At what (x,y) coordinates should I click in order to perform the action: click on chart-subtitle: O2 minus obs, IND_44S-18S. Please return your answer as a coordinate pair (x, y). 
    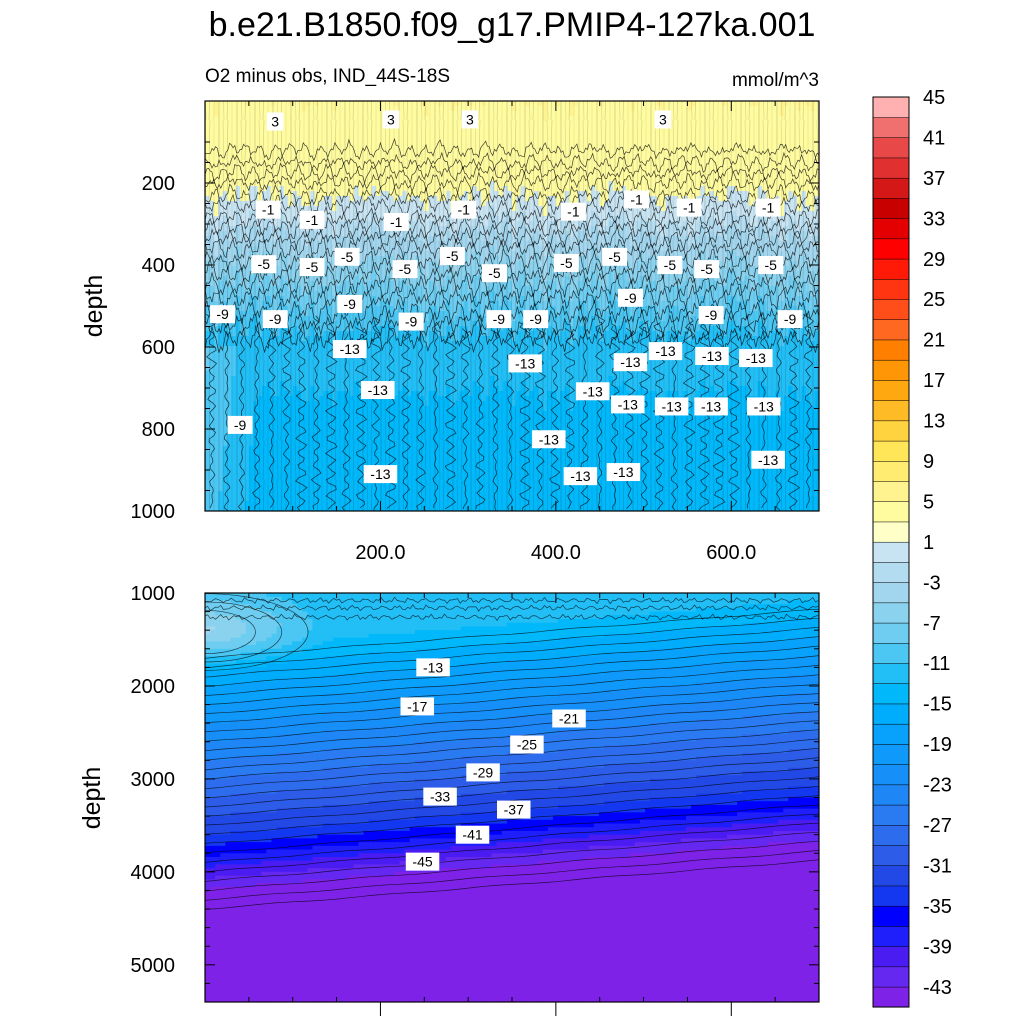
    Looking at the image, I should click on (327, 76).